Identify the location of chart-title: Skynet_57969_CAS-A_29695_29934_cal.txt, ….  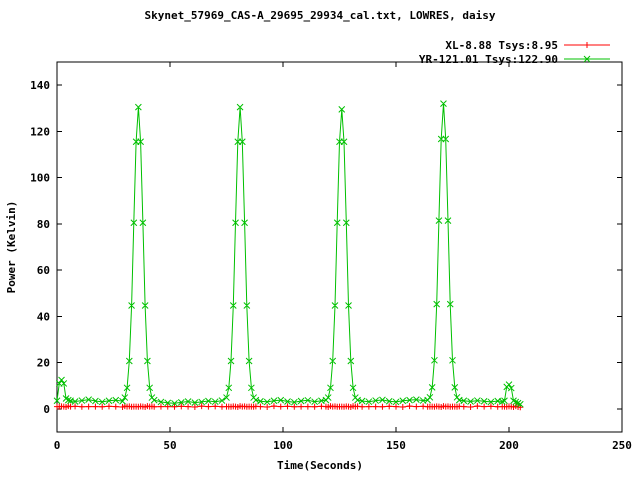
(320, 15).